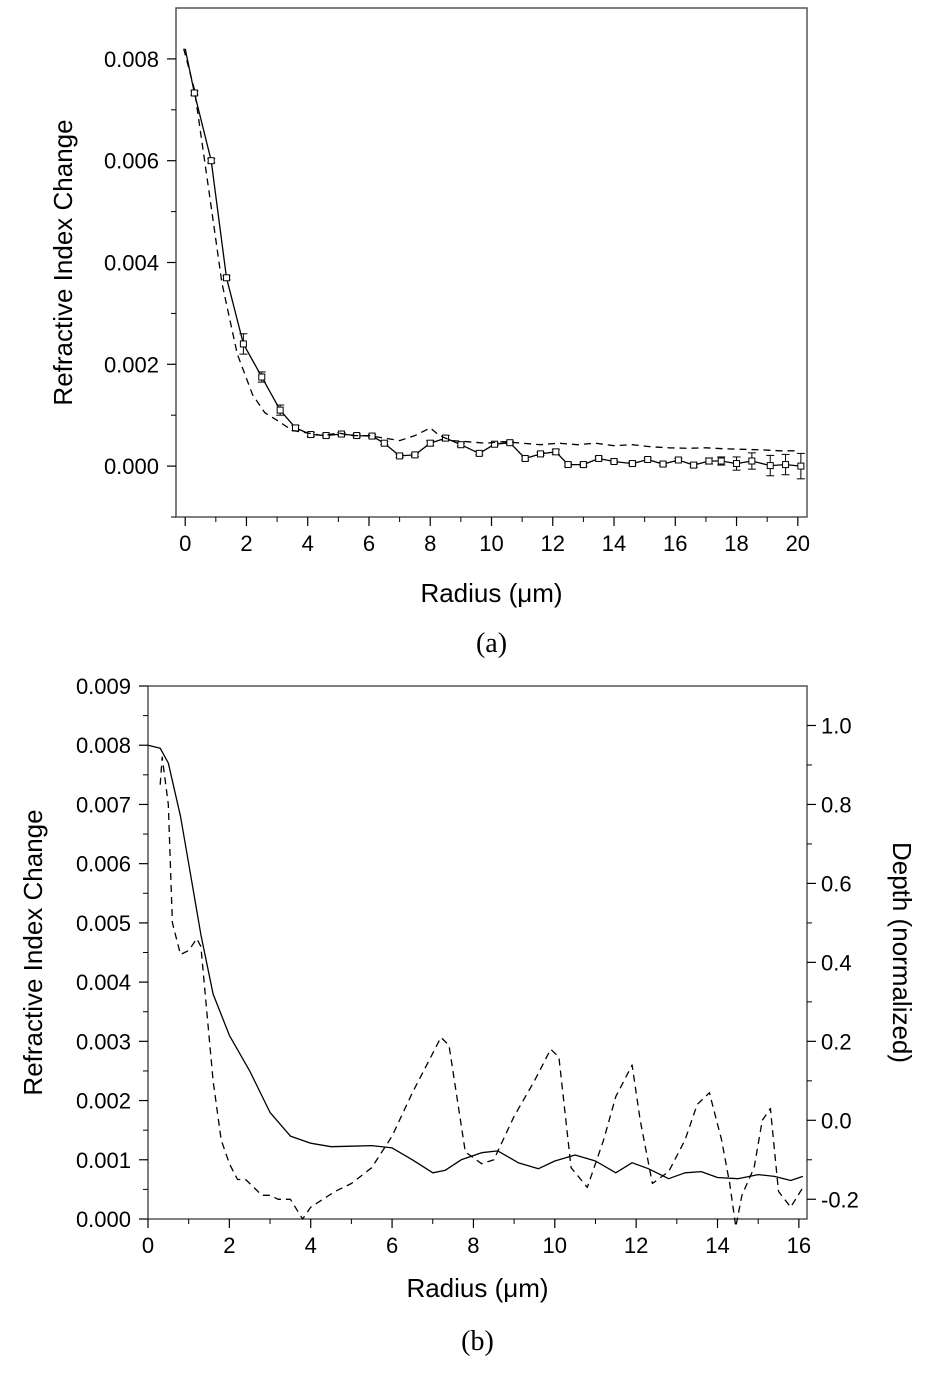 The height and width of the screenshot is (1374, 925). I want to click on a-x-tick-label: 20, so click(798, 543).